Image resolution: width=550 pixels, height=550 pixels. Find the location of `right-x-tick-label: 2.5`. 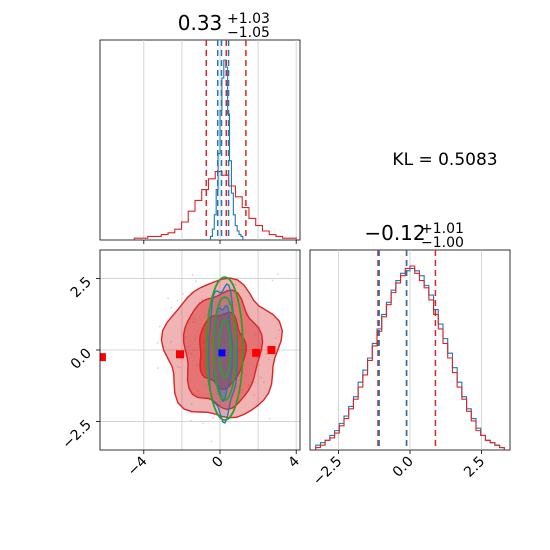

right-x-tick-label: 2.5 is located at coordinates (474, 467).